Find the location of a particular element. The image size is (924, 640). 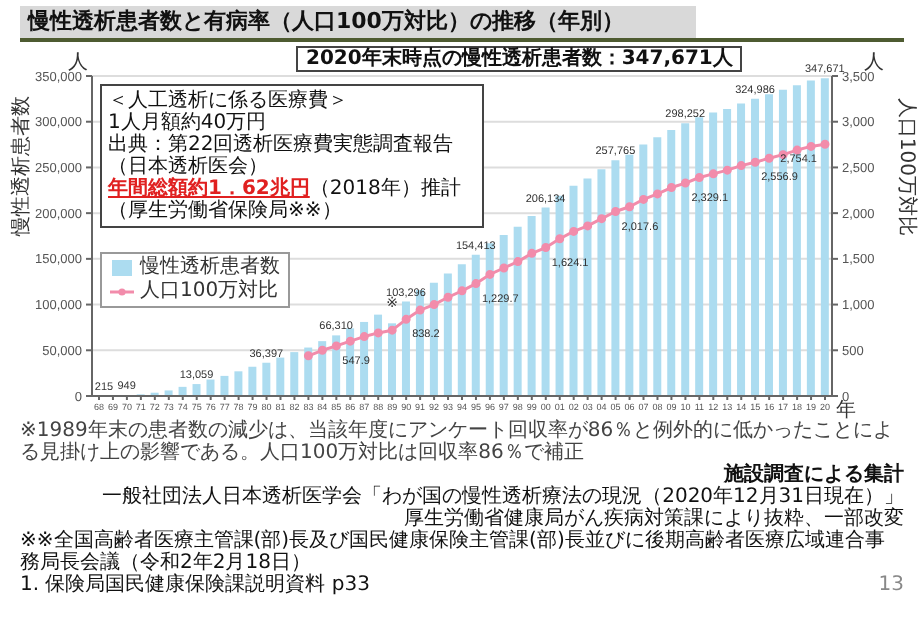

annotation: ＜人工透析に係る医療費＞ is located at coordinates (229, 101).